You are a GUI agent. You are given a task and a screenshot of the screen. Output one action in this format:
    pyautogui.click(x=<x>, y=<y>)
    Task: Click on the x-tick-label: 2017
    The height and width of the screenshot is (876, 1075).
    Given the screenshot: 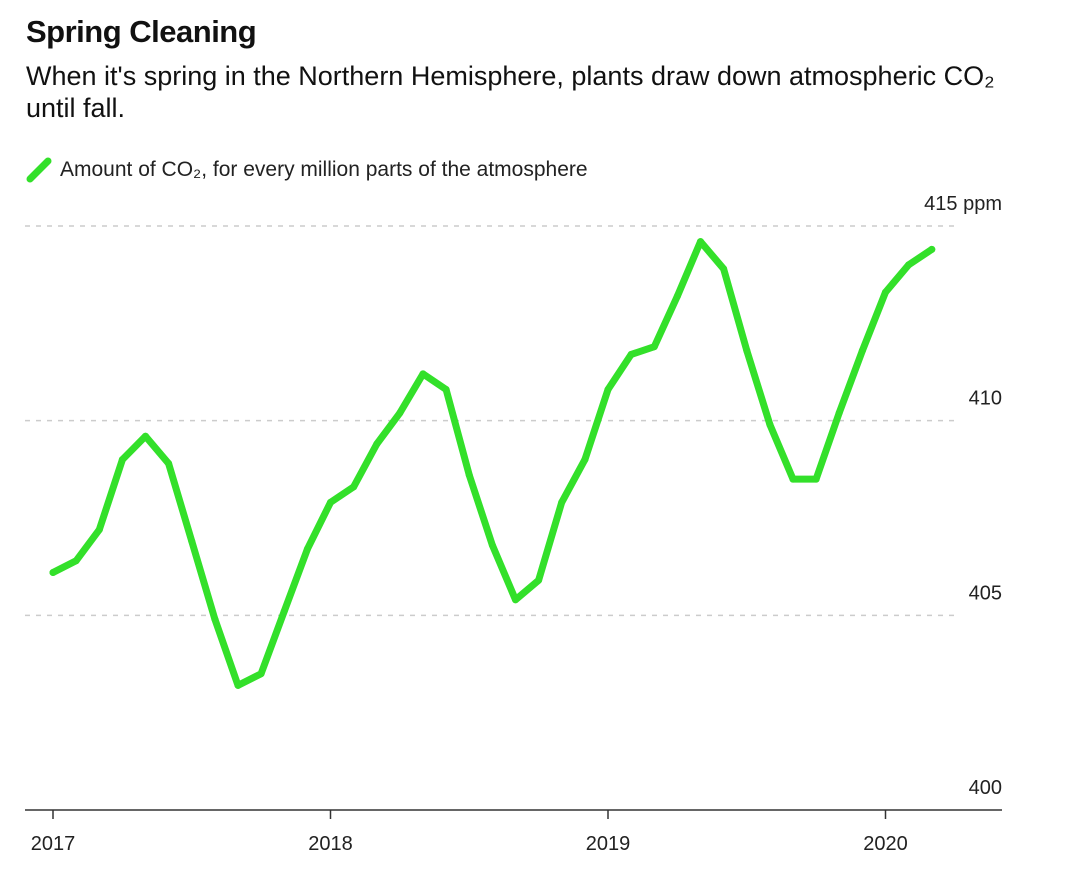 What is the action you would take?
    pyautogui.click(x=53, y=844)
    